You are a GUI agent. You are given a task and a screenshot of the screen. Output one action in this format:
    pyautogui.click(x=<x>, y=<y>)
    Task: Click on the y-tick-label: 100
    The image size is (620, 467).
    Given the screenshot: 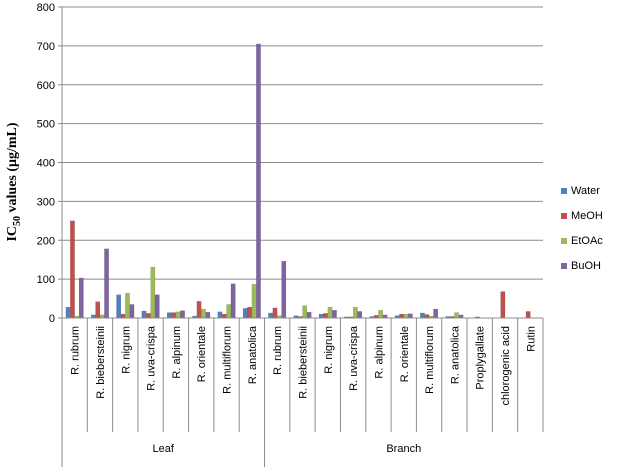 What is the action you would take?
    pyautogui.click(x=46, y=280)
    